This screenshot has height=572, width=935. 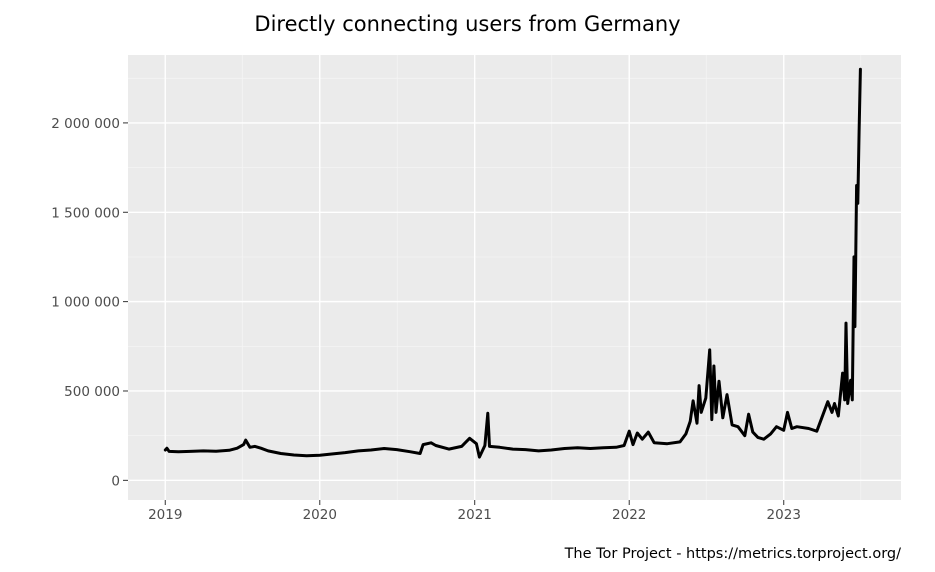 I want to click on y-axis: 0 500 000 1 000 000 1 500 000 2 000 000, so click(x=89, y=302).